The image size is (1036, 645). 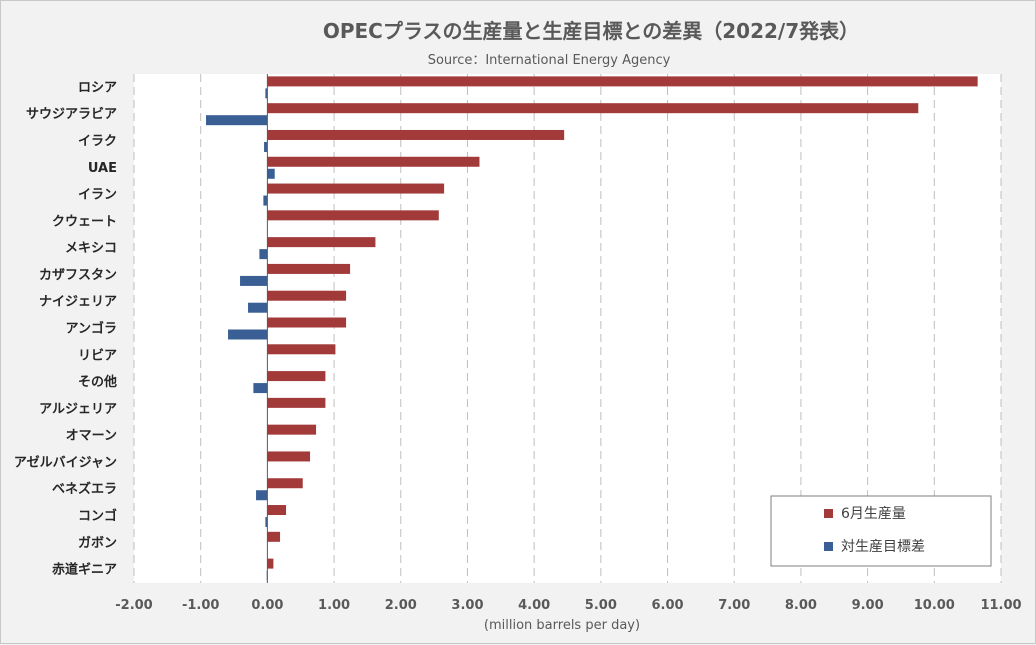 I want to click on category-label: その他, so click(x=97, y=382).